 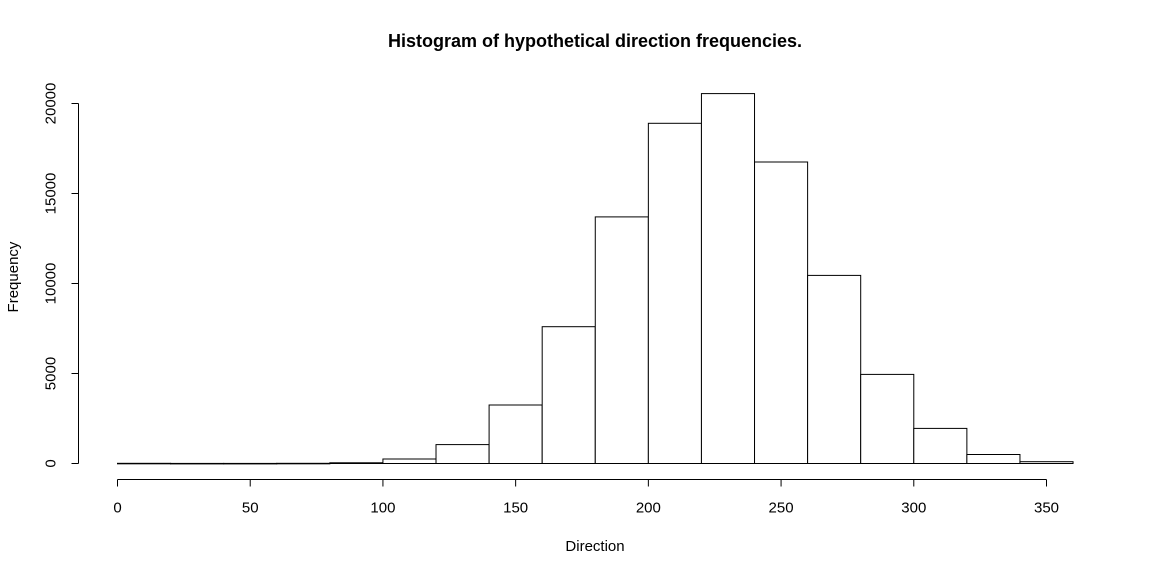 I want to click on y-tick-label: 5000, so click(x=51, y=373).